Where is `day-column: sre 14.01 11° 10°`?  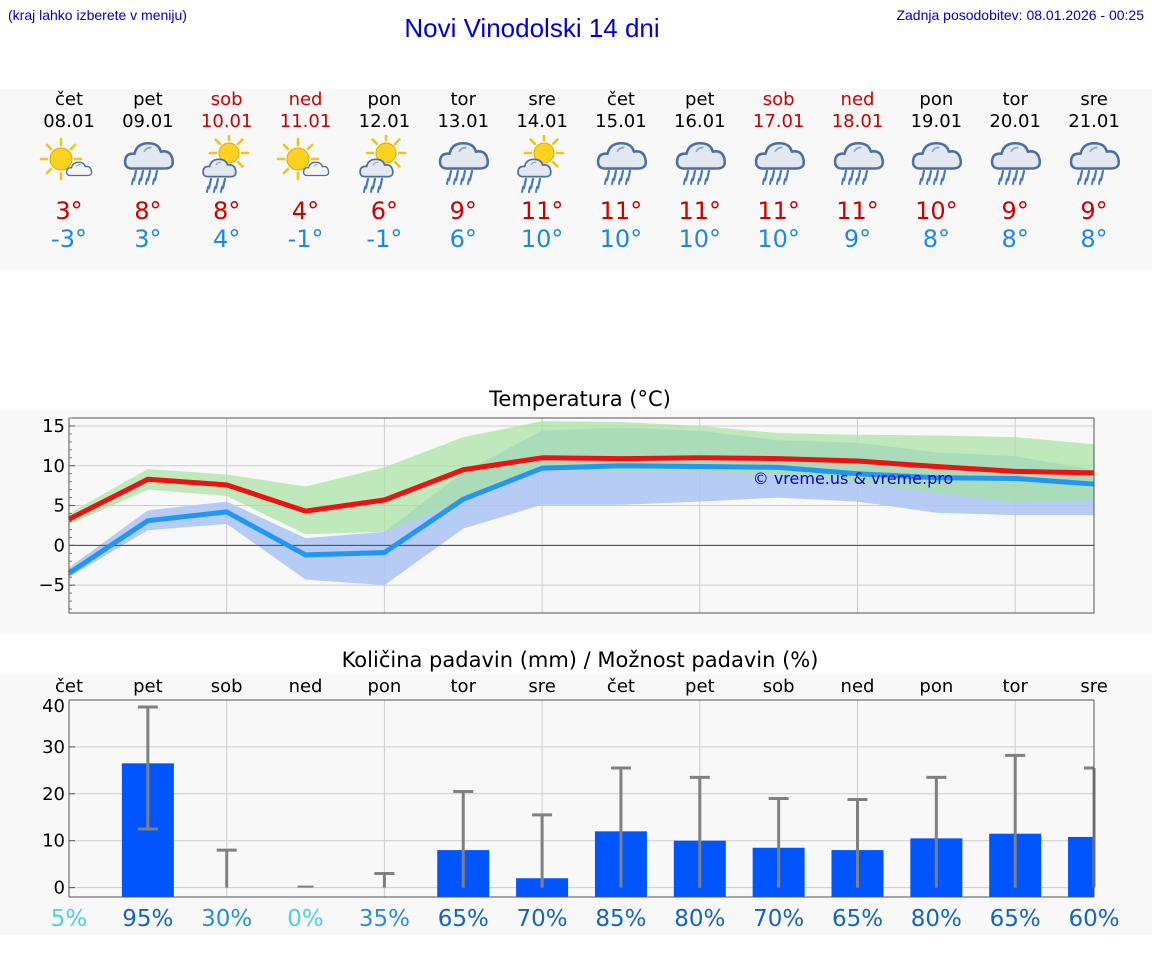 day-column: sre 14.01 11° 10° is located at coordinates (542, 171).